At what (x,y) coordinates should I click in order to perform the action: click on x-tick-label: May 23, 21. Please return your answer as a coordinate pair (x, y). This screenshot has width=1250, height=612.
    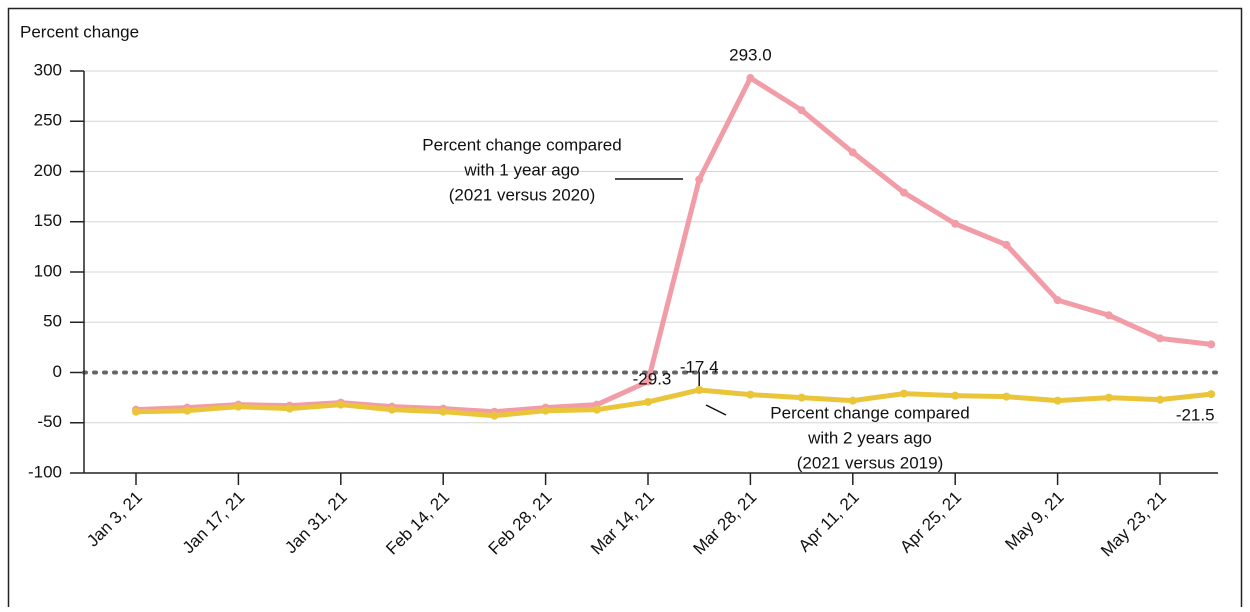
    Looking at the image, I should click on (1133, 524).